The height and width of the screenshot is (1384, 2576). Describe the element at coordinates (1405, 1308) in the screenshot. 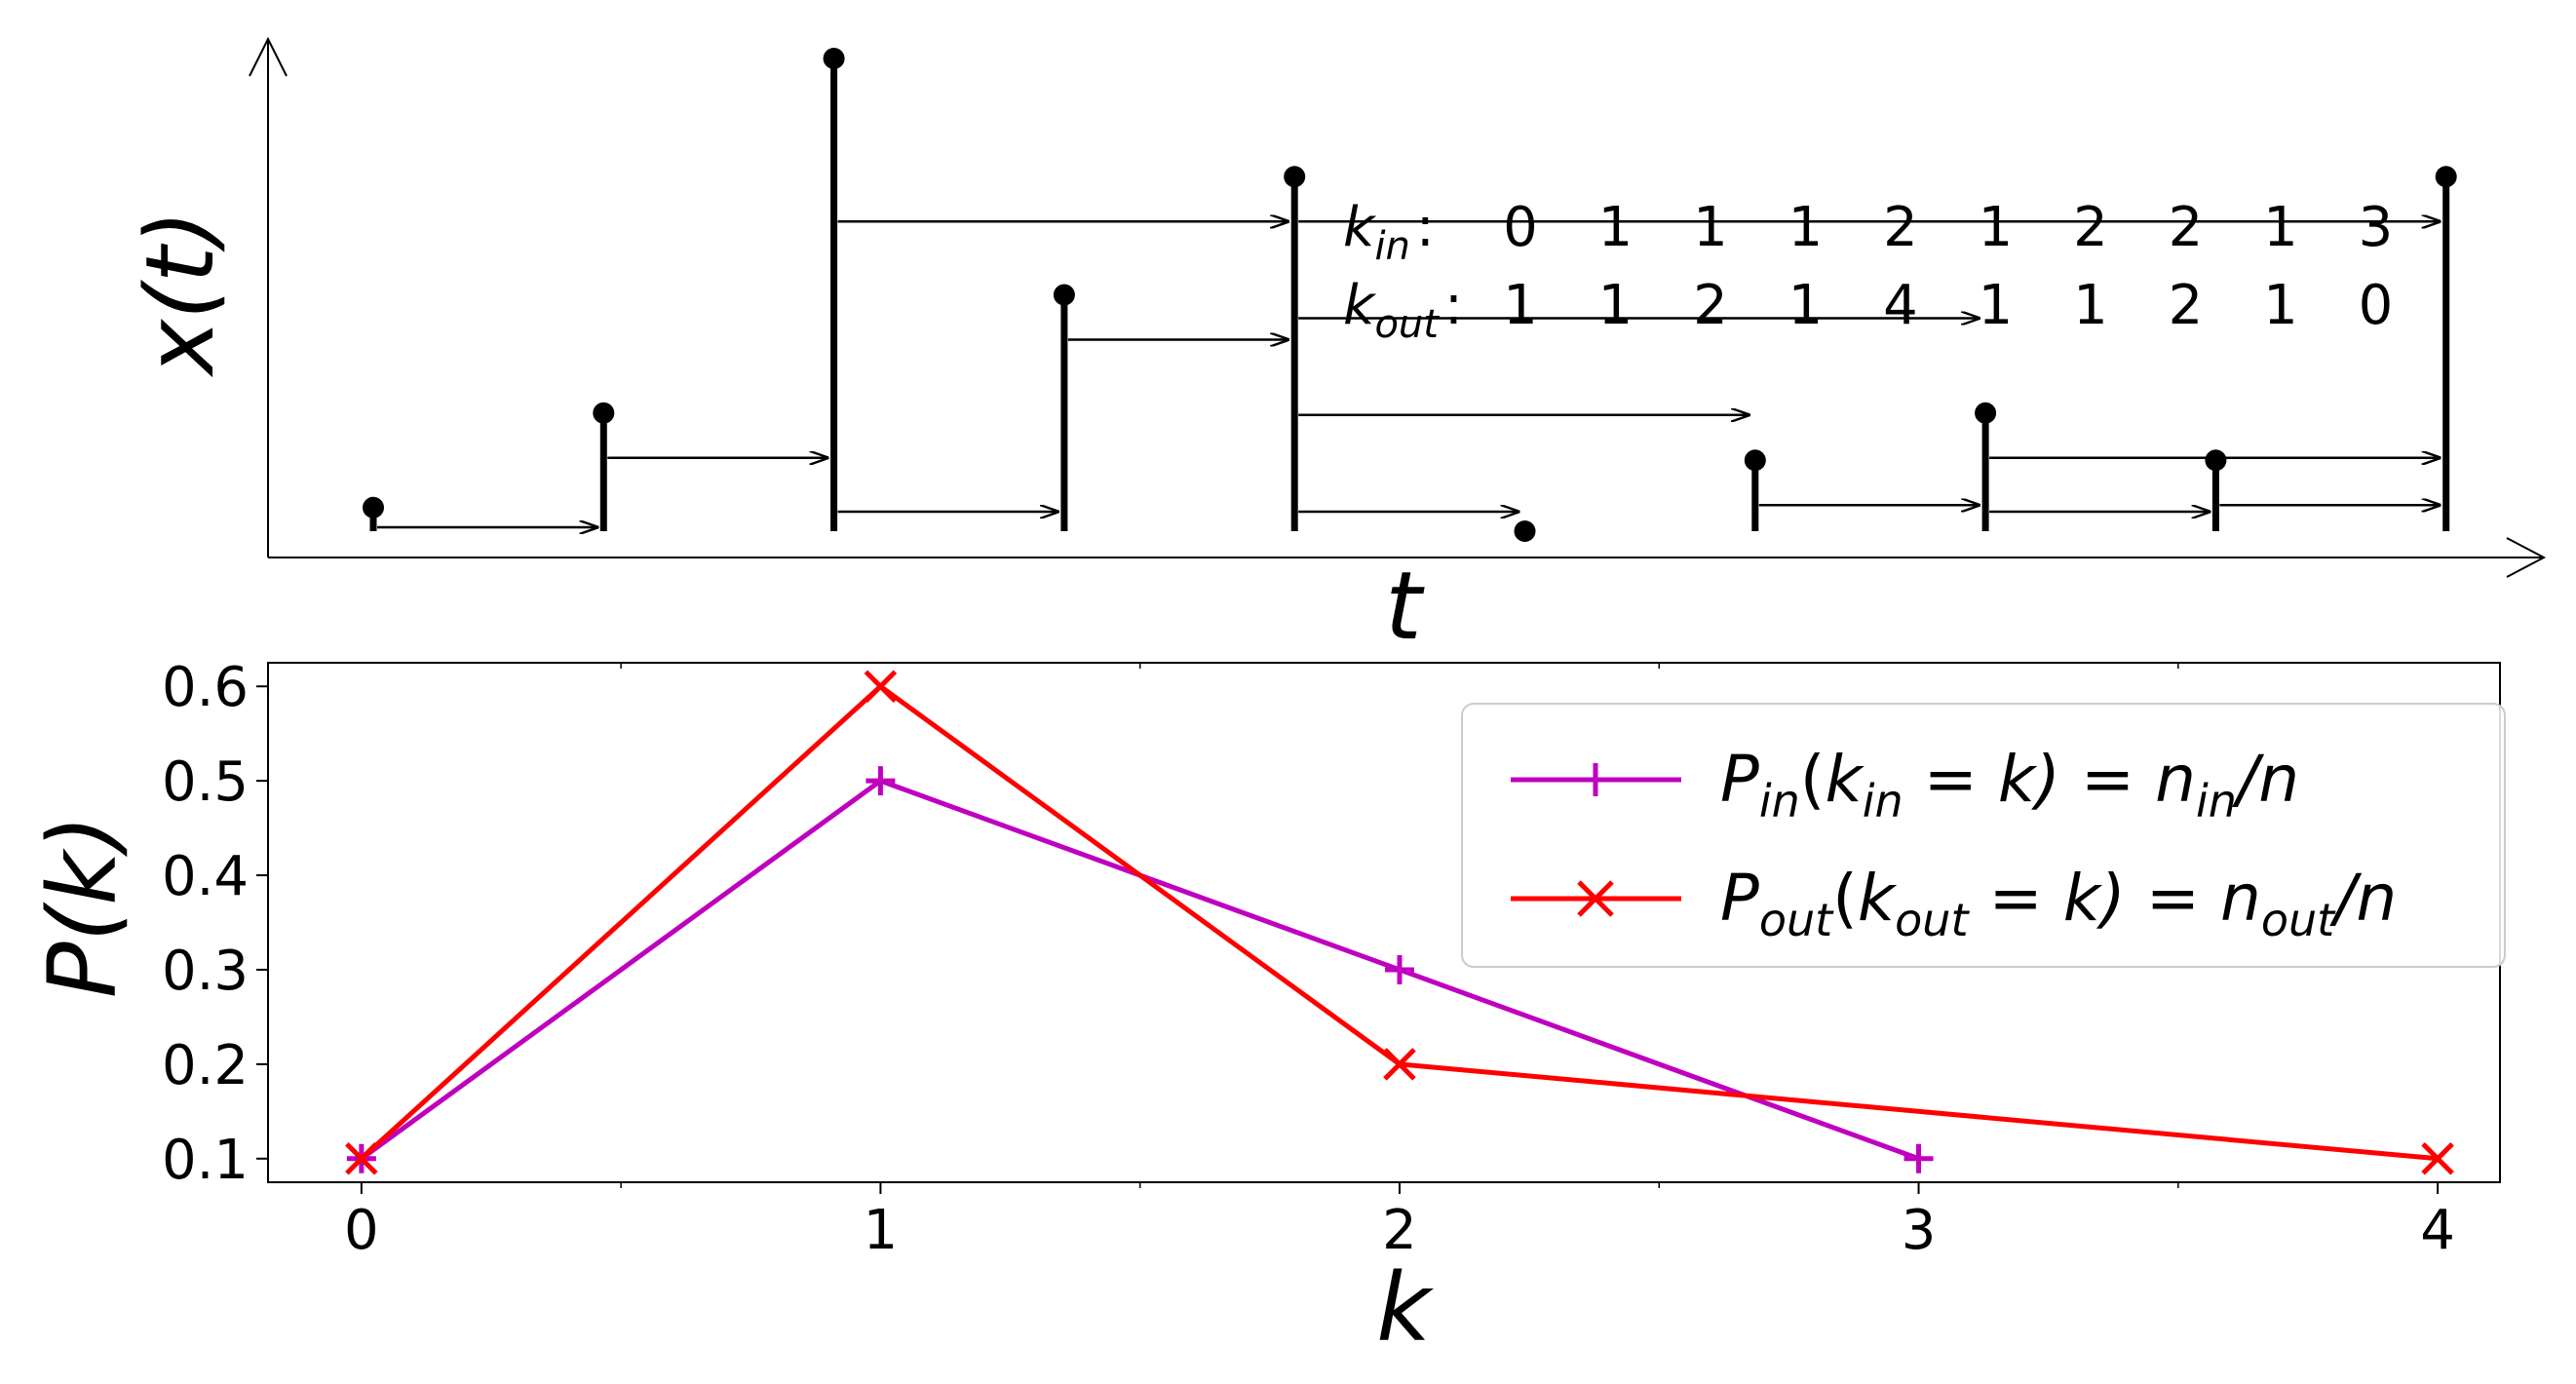

I see `bottom-x-axis-label: k` at that location.